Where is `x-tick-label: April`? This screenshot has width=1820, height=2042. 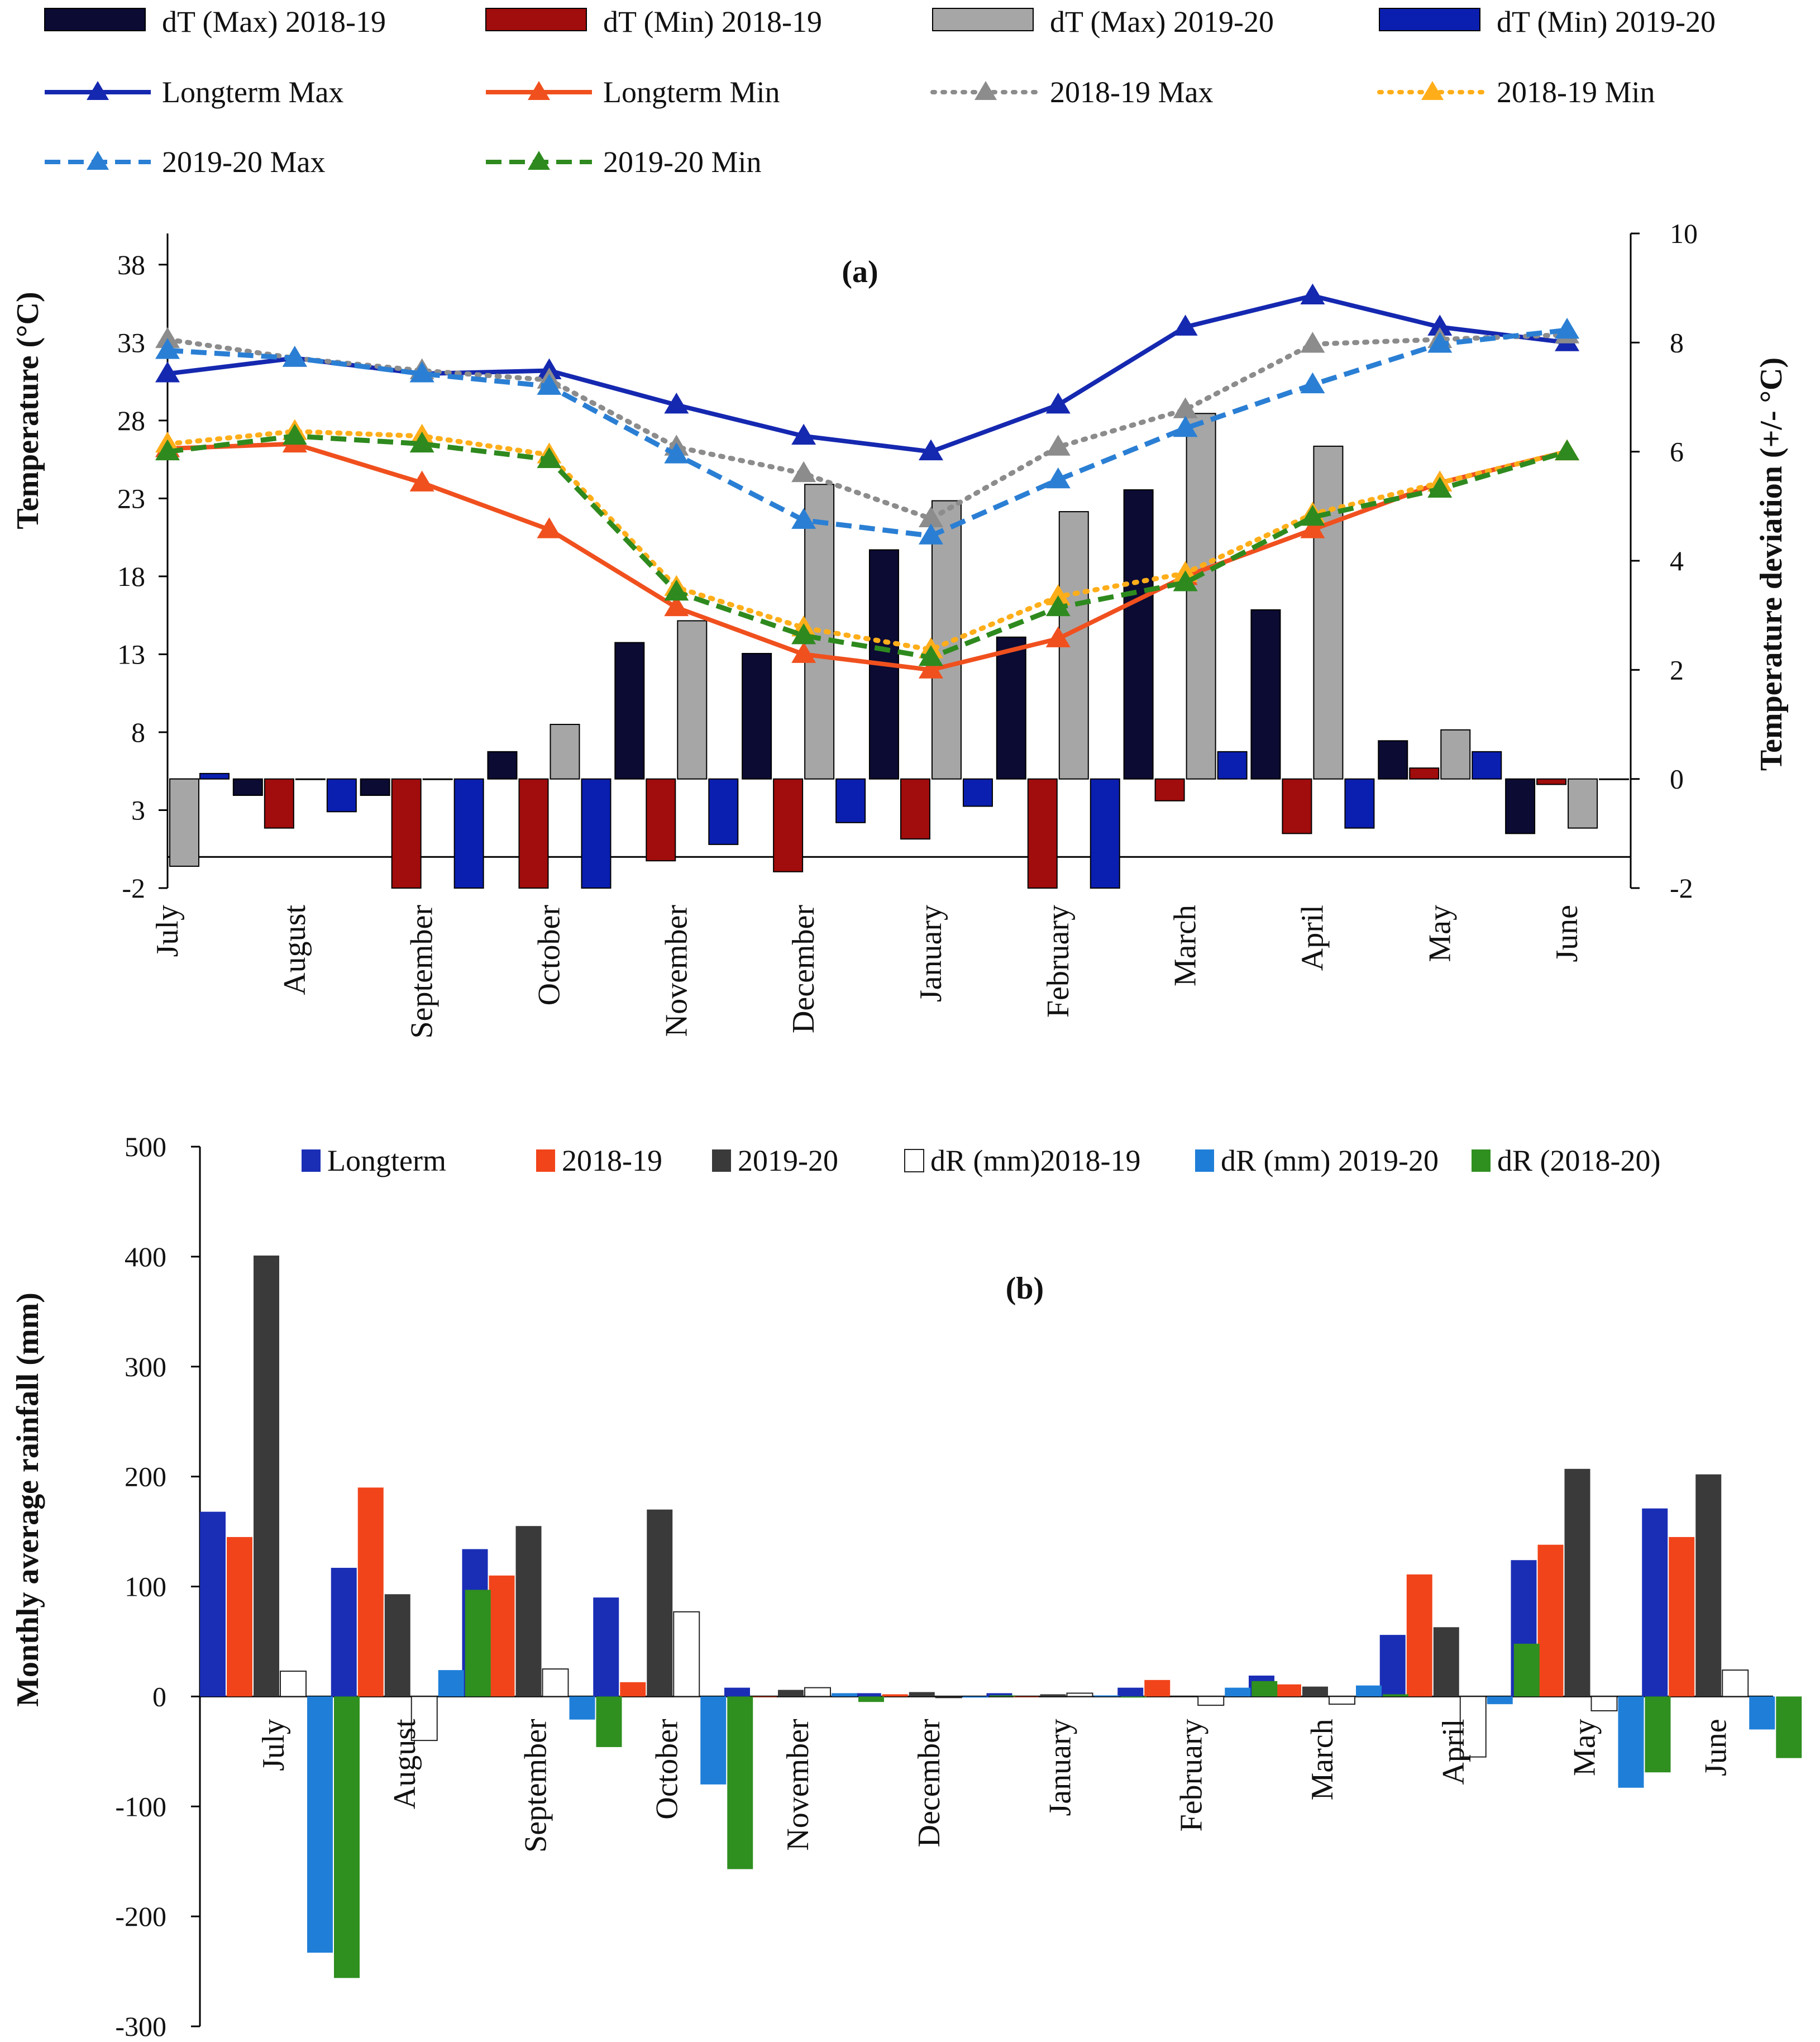
x-tick-label: April is located at coordinates (1313, 938).